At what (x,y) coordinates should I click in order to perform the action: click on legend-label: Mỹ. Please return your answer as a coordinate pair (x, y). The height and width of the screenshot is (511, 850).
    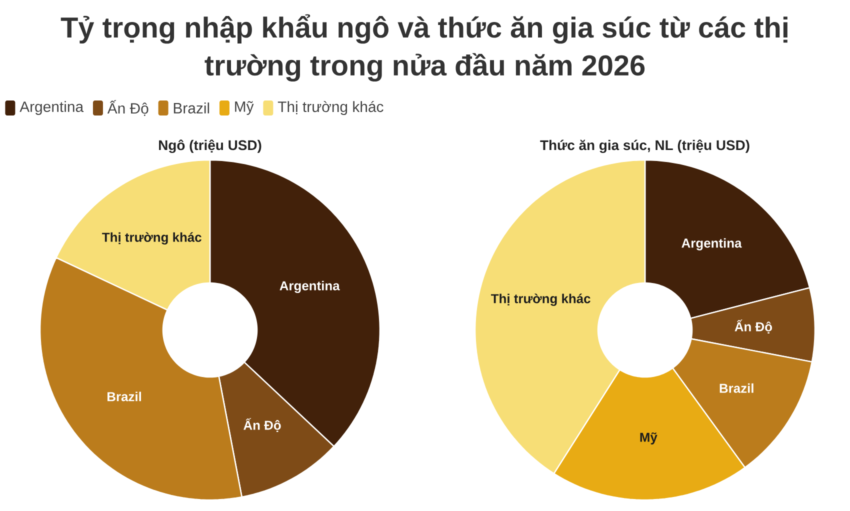
    Looking at the image, I should click on (244, 108).